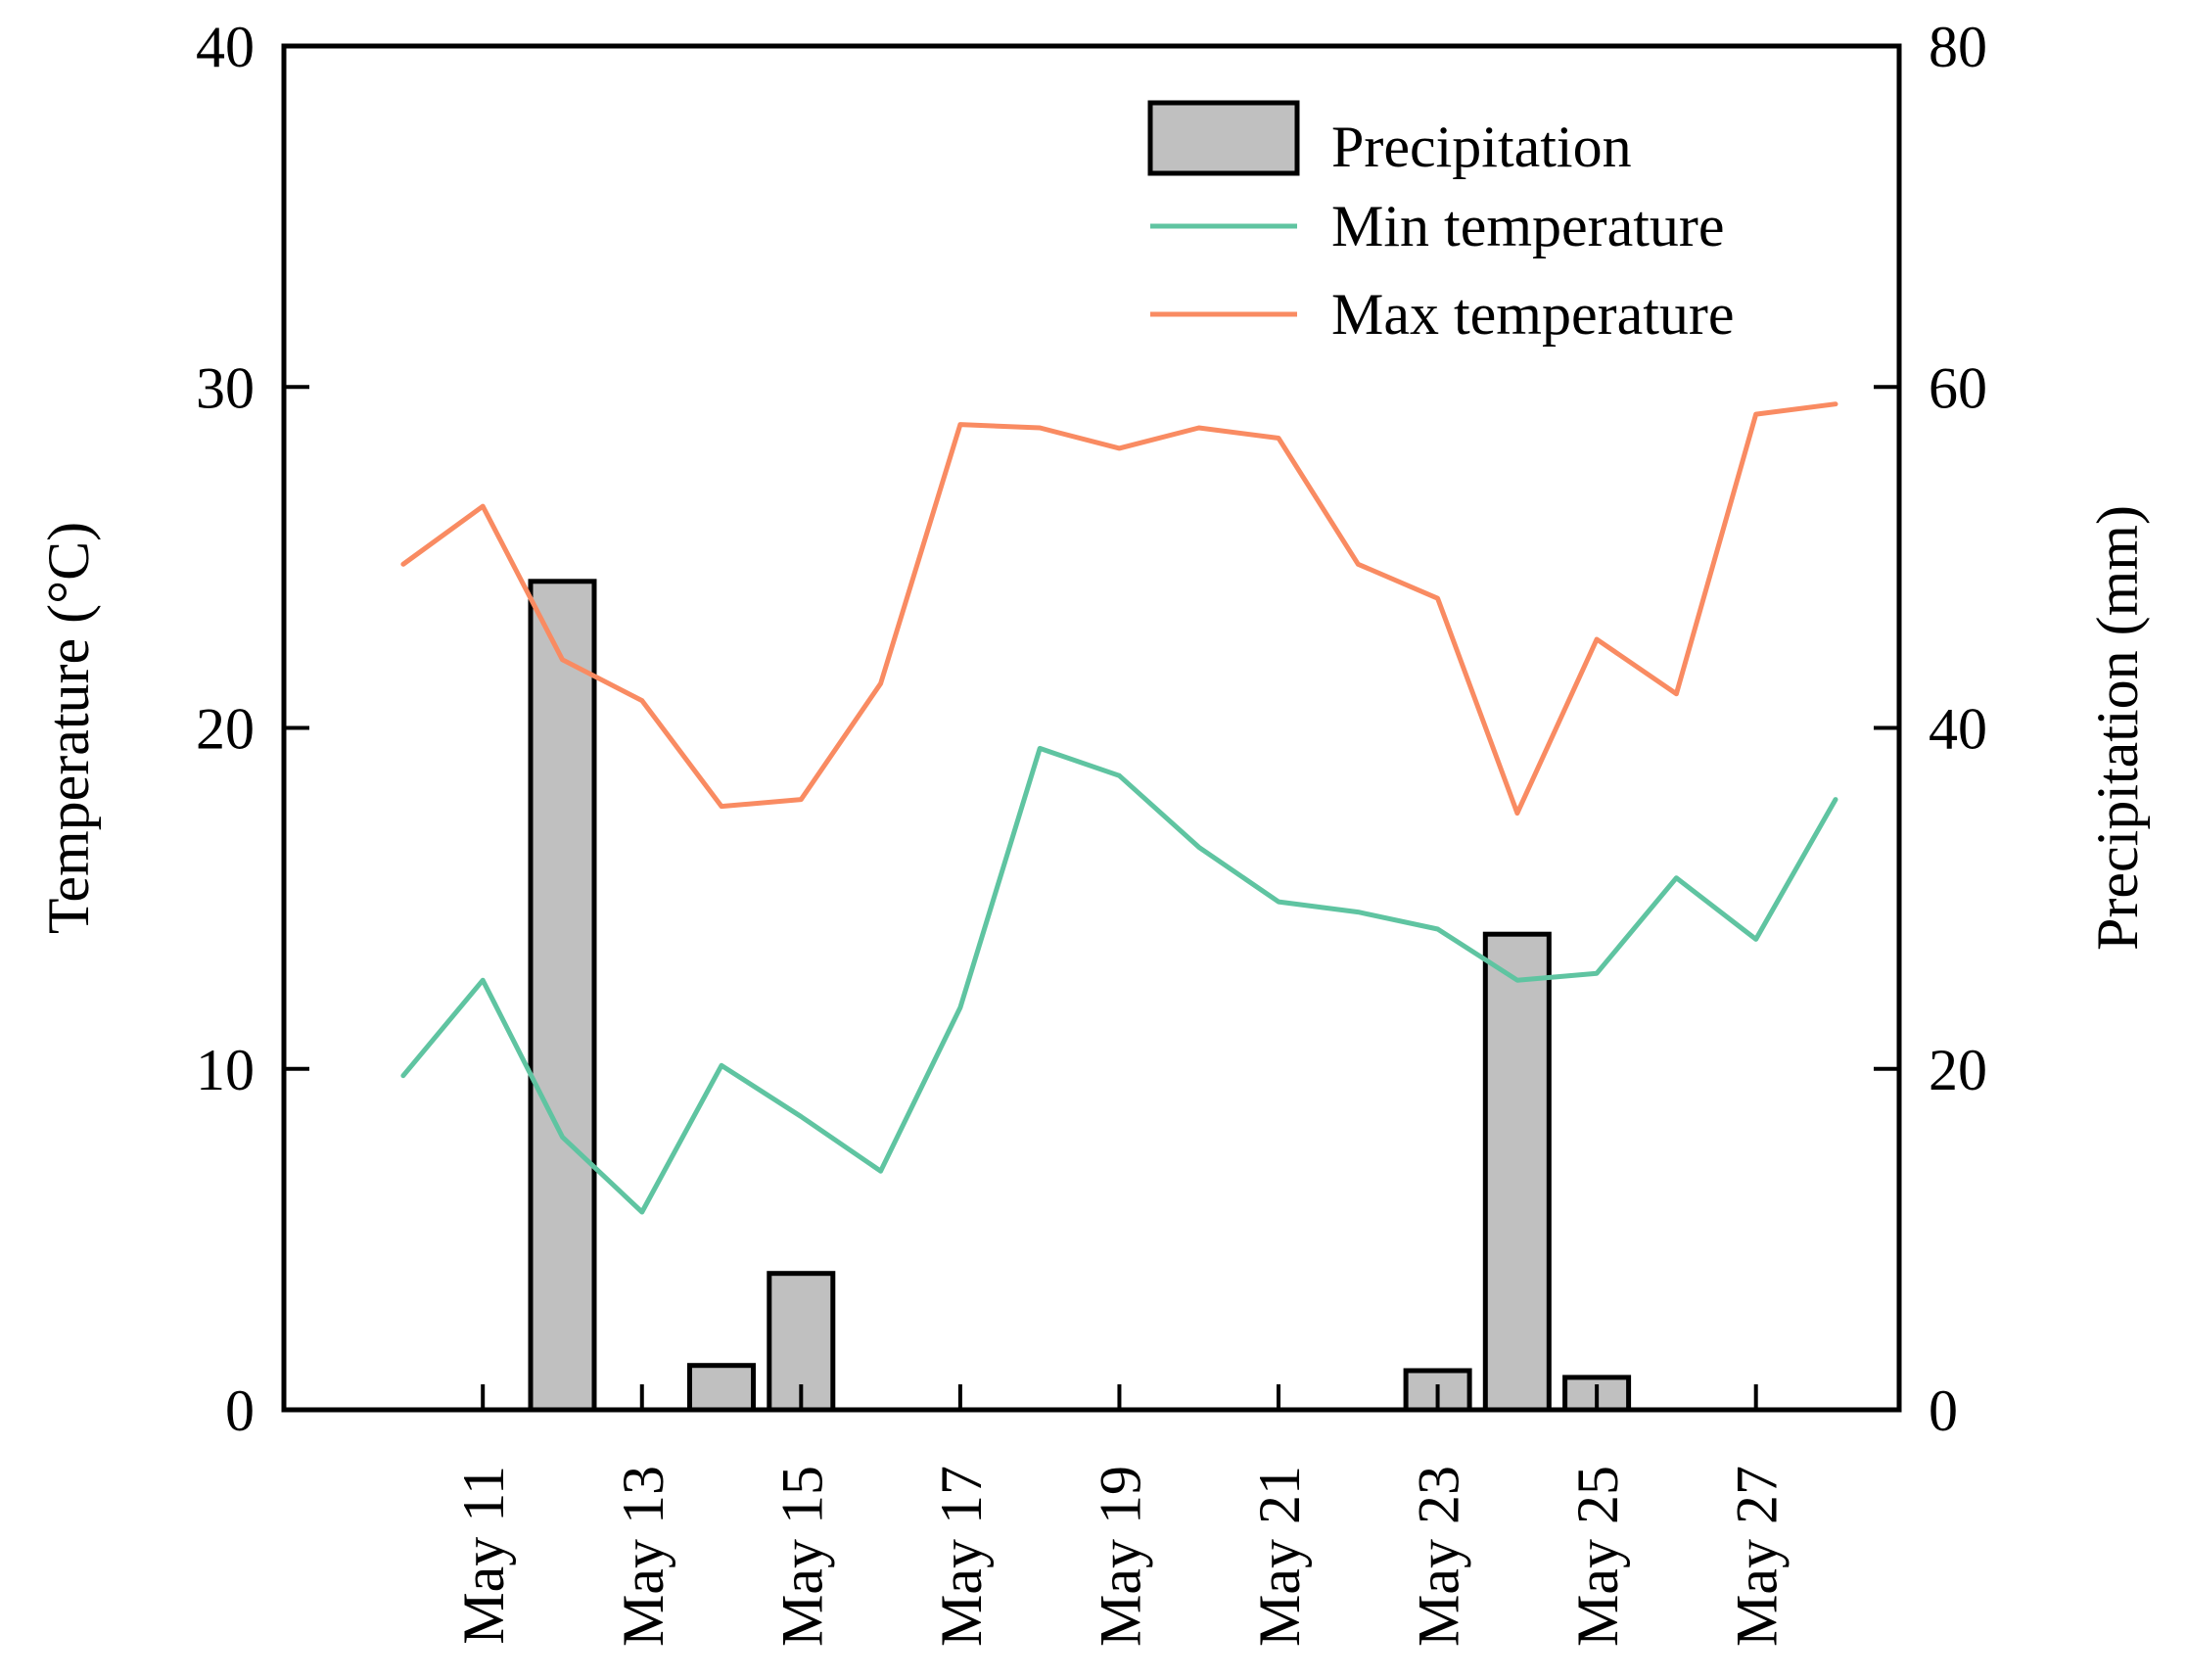  What do you see at coordinates (1943, 1410) in the screenshot?
I see `right-tick-label: 0` at bounding box center [1943, 1410].